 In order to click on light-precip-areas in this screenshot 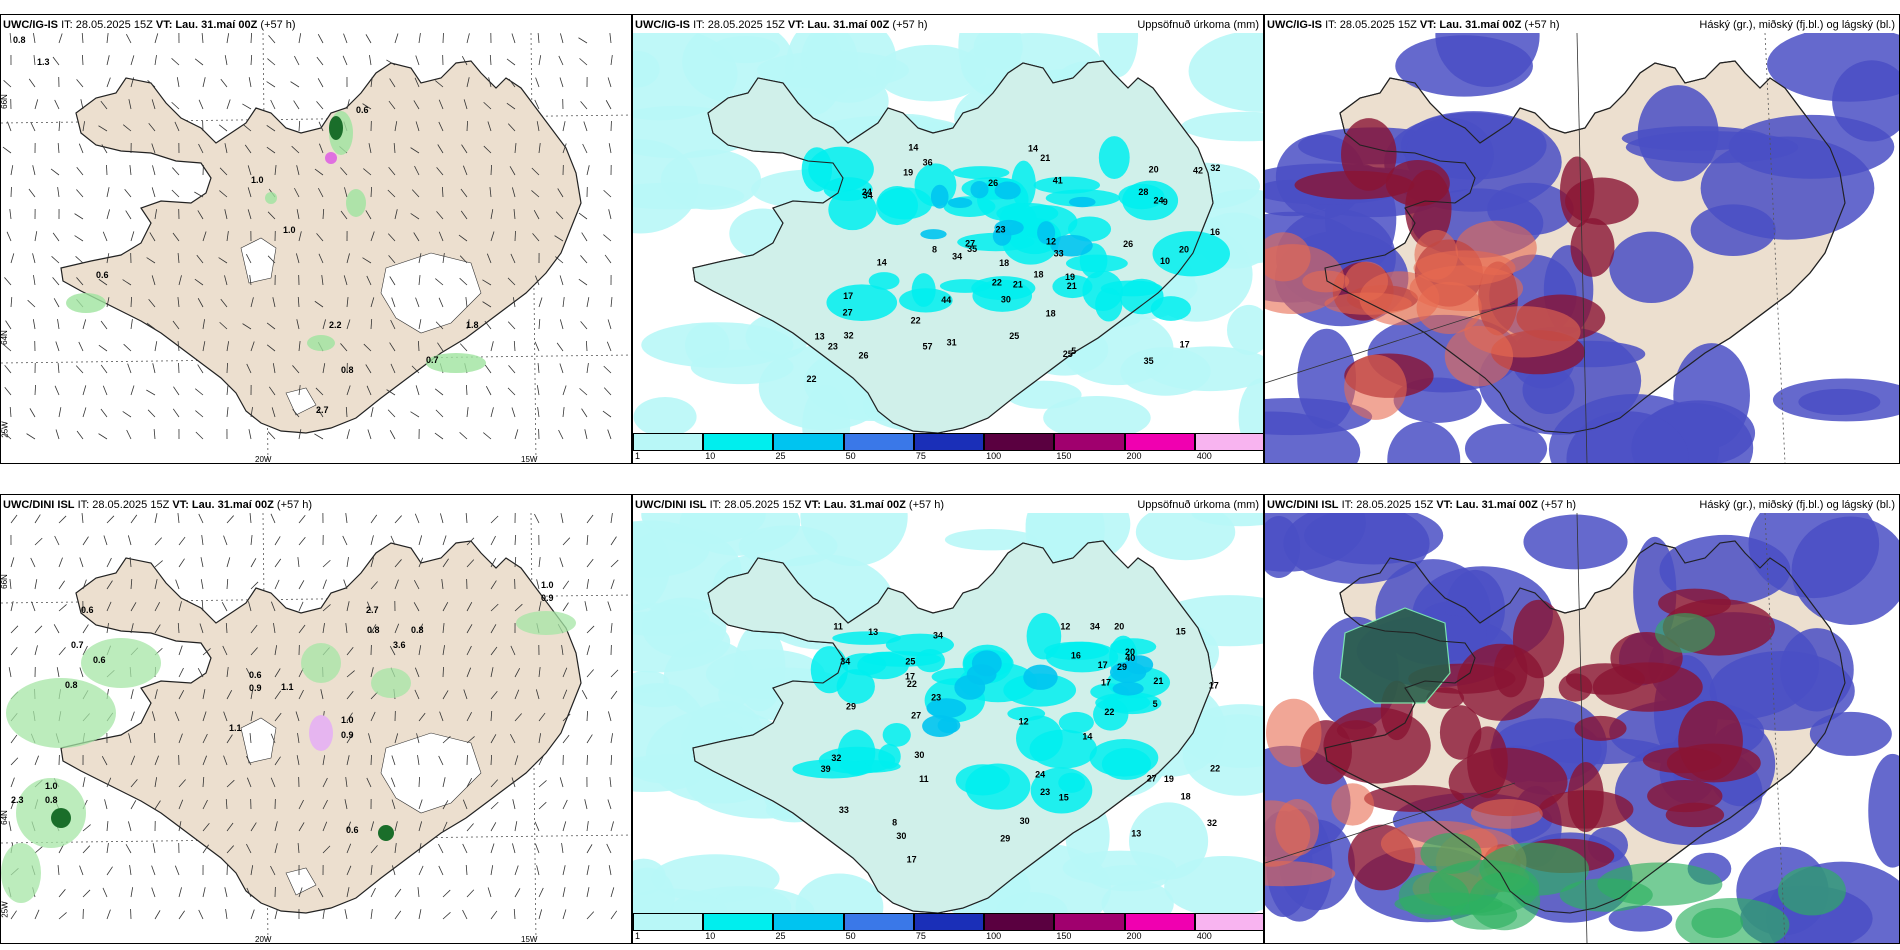, I will do `click(288, 757)`.